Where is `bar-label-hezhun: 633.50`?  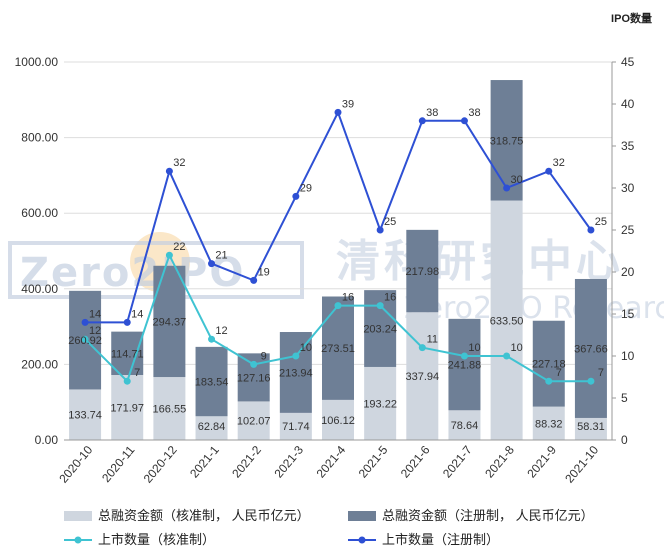
bar-label-hezhun: 633.50 is located at coordinates (507, 321).